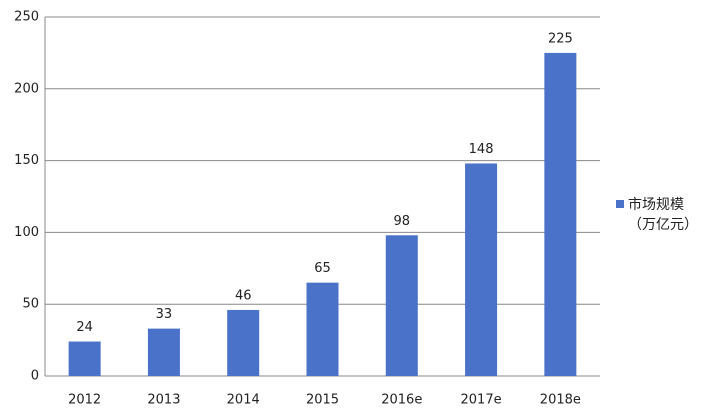  I want to click on x-tick-label: 2016e, so click(401, 400).